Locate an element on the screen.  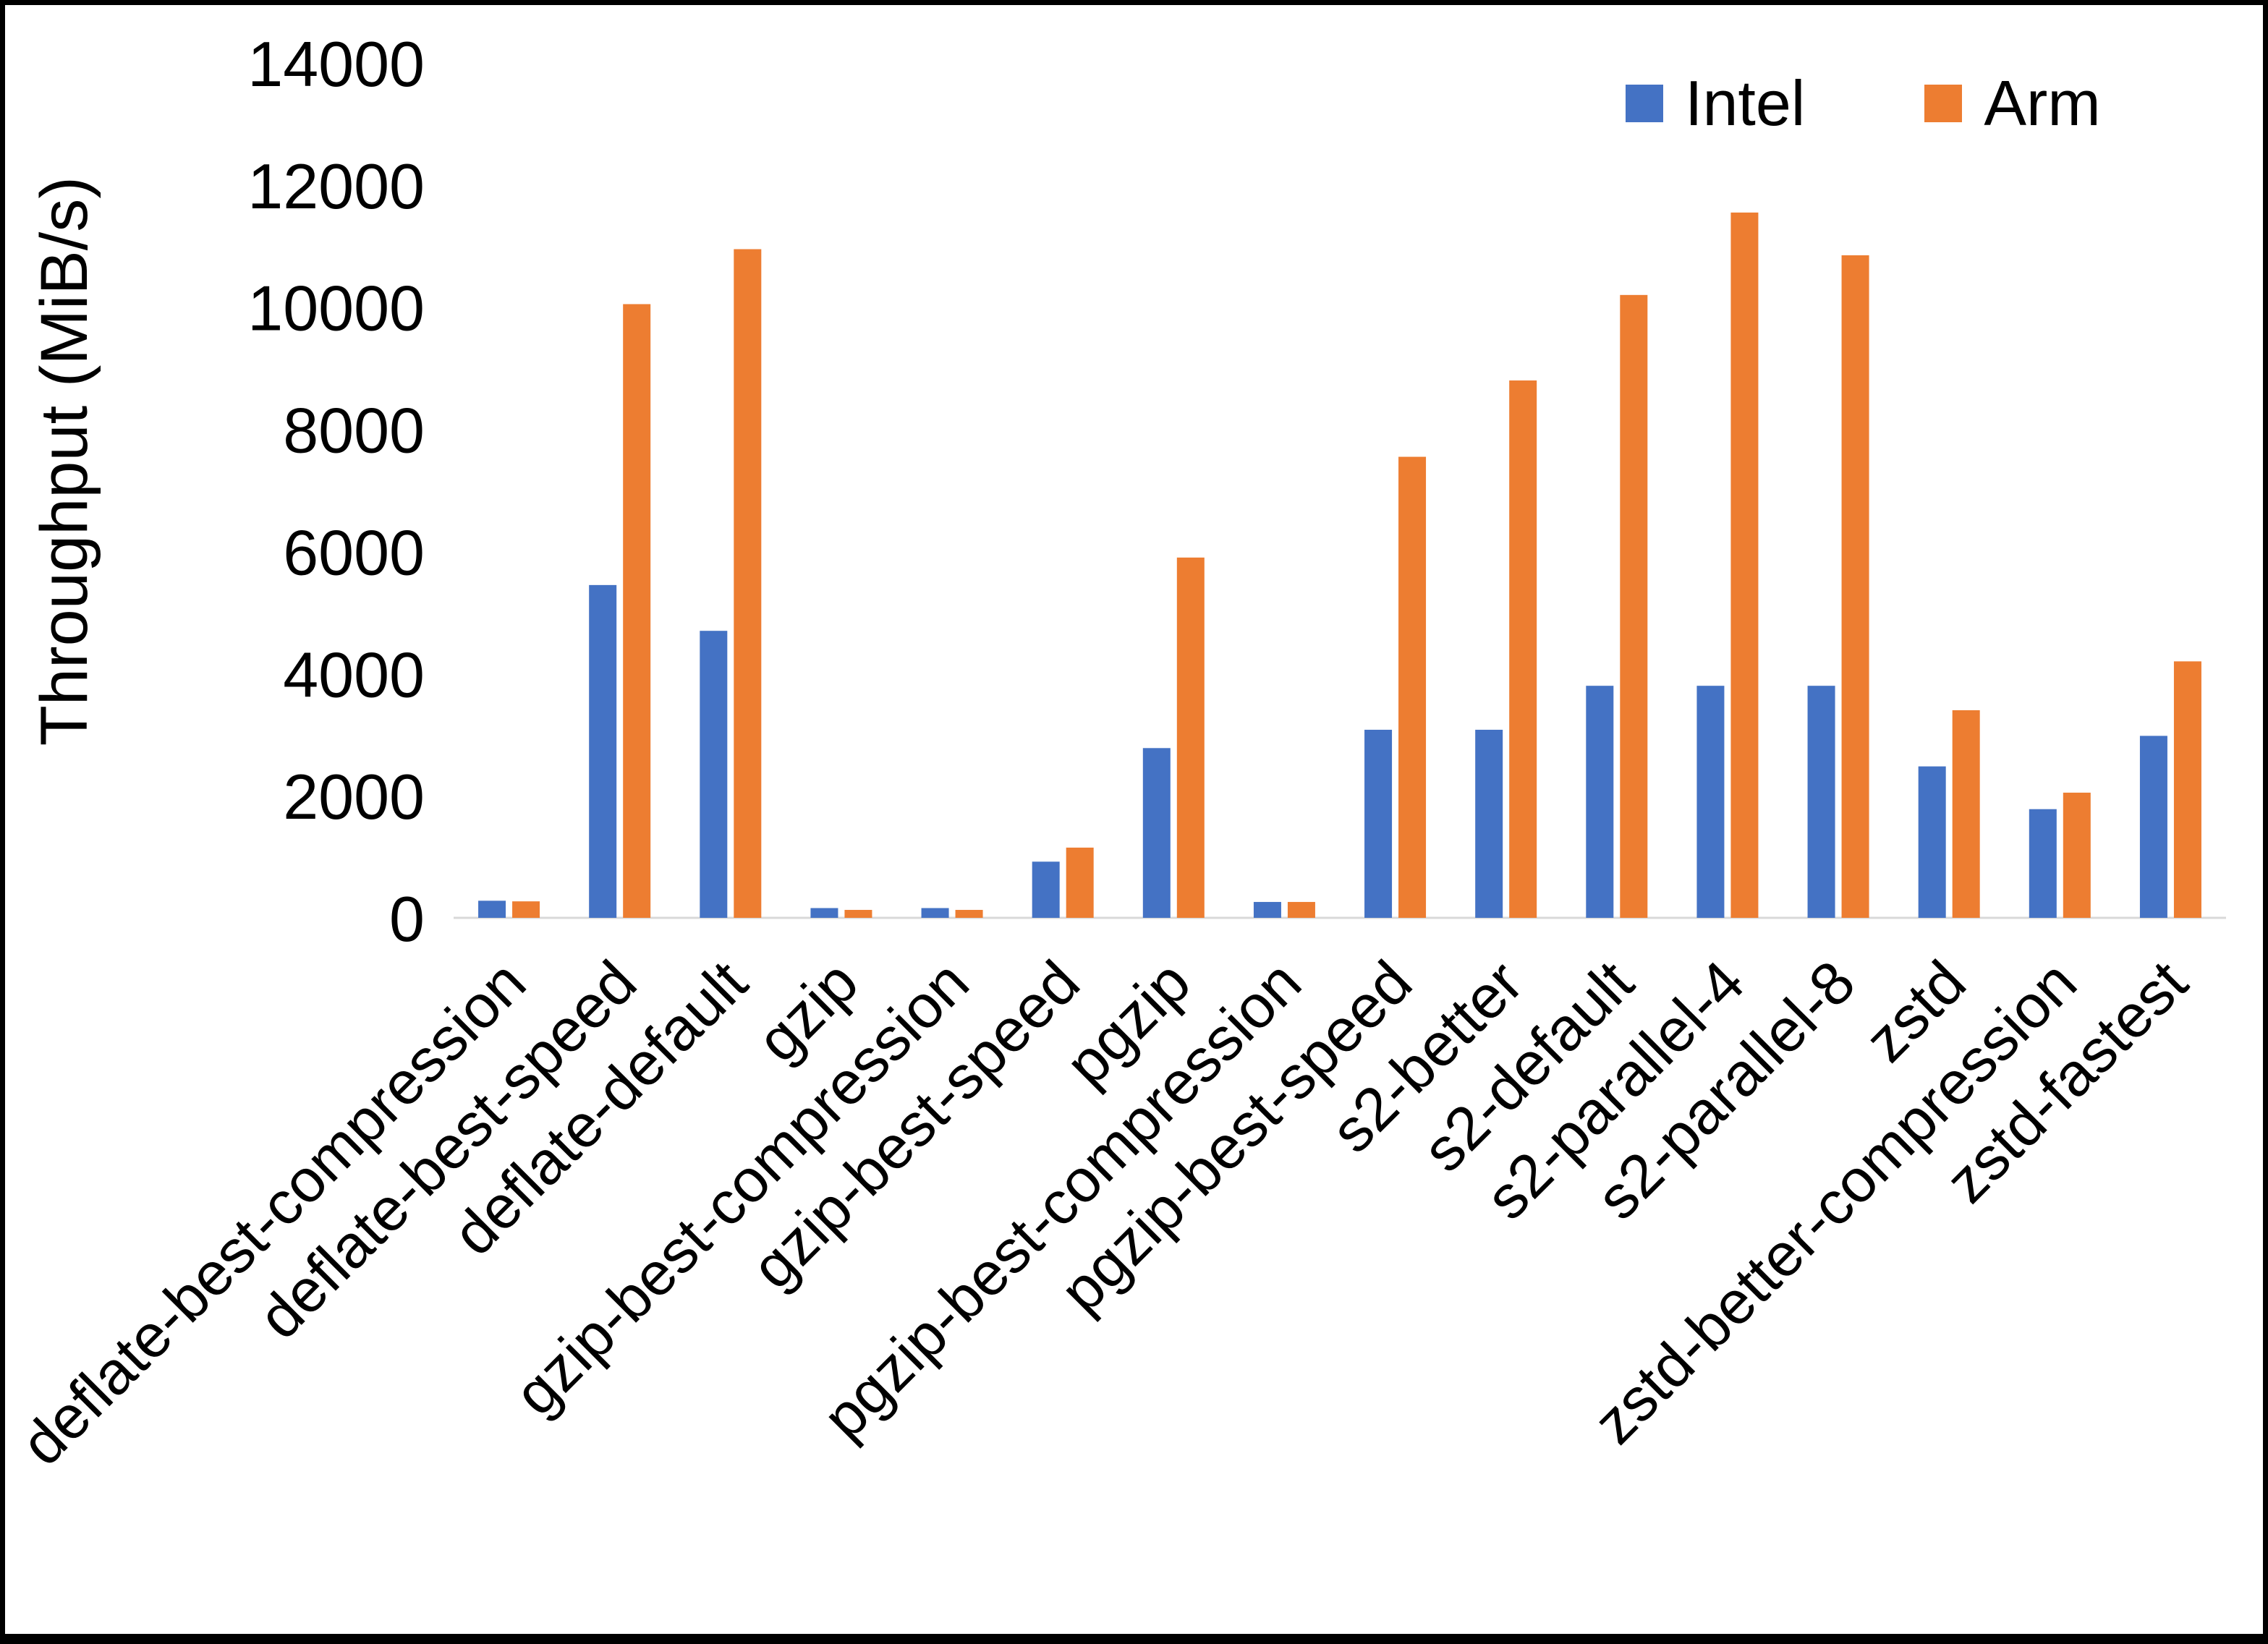
legend-item-arm: Arm is located at coordinates (2012, 103).